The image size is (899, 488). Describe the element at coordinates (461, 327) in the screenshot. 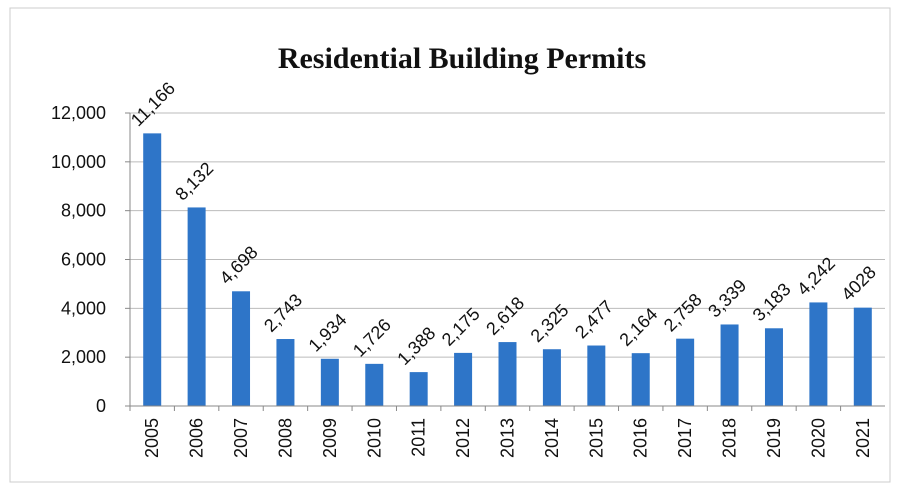

I see `data-label: 2,175` at that location.